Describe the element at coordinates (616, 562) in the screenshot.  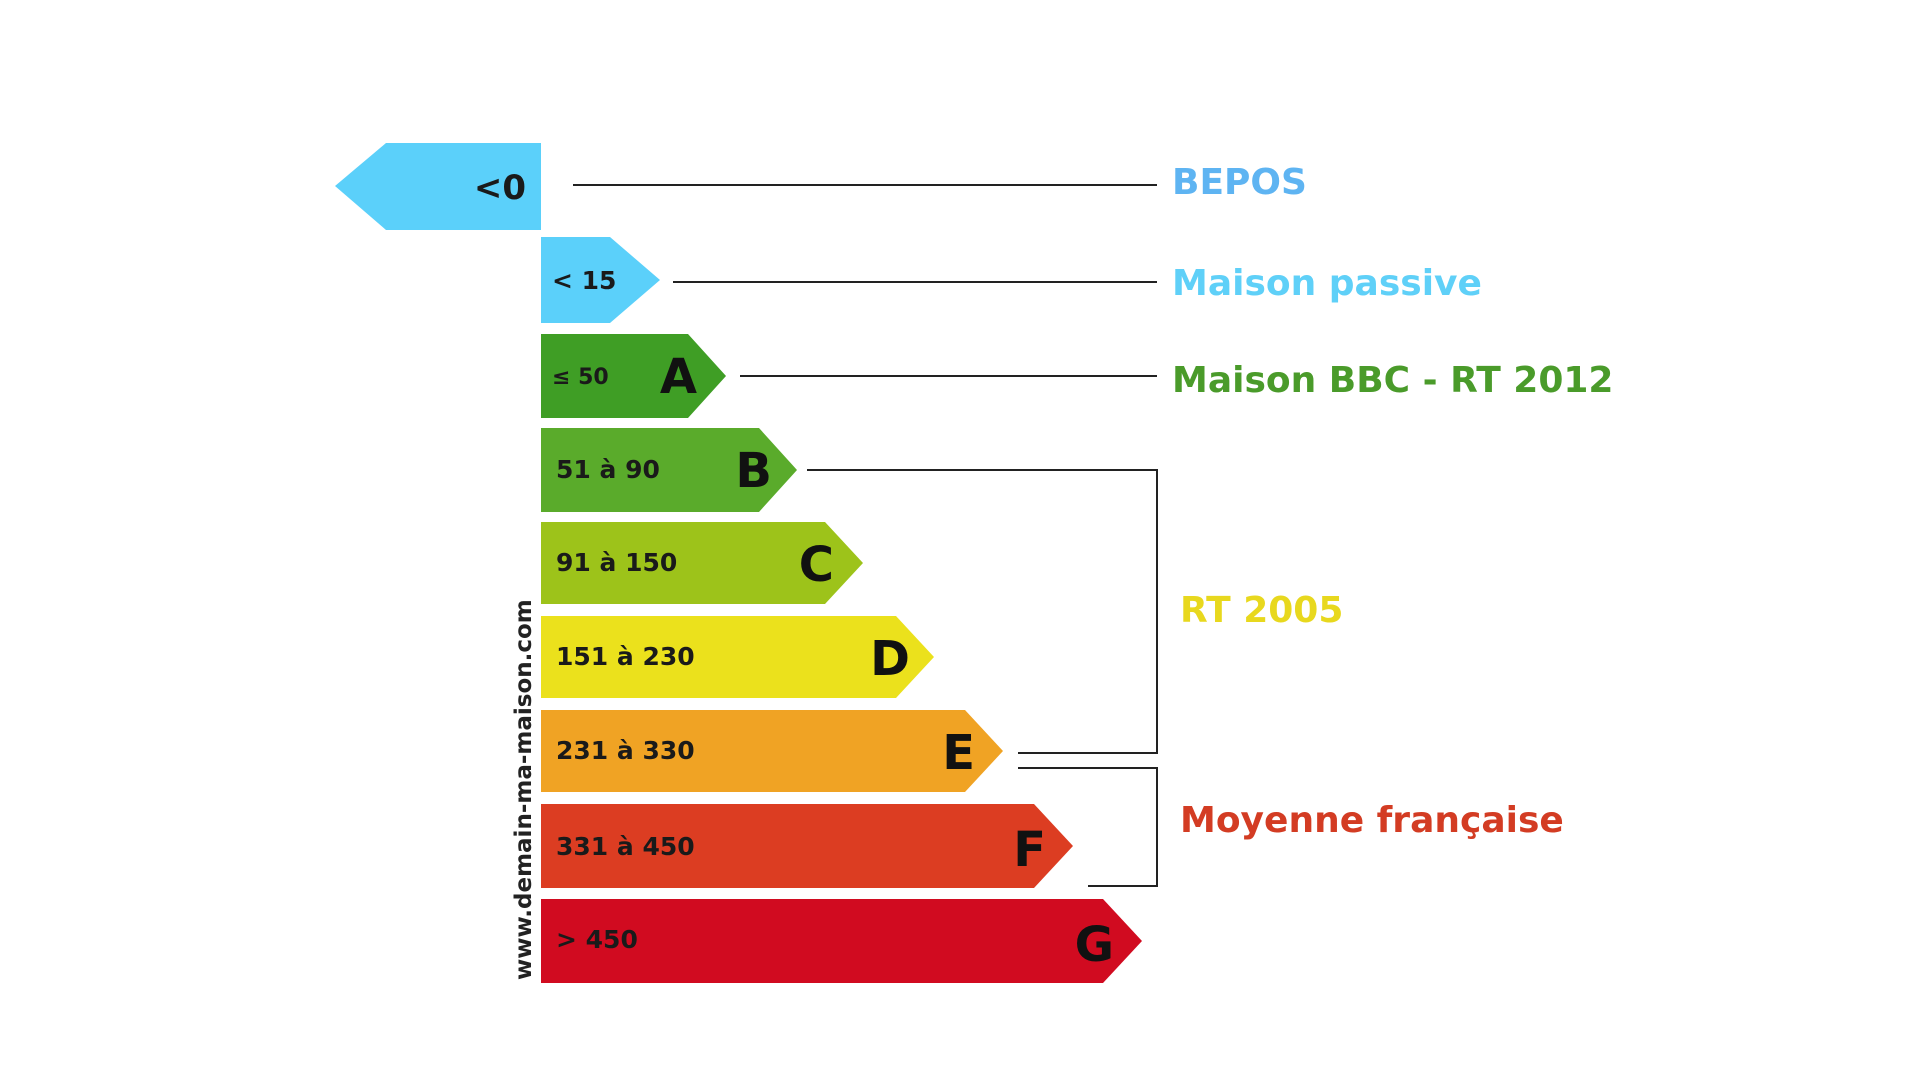
I see `band-c-range: 91 à 150` at that location.